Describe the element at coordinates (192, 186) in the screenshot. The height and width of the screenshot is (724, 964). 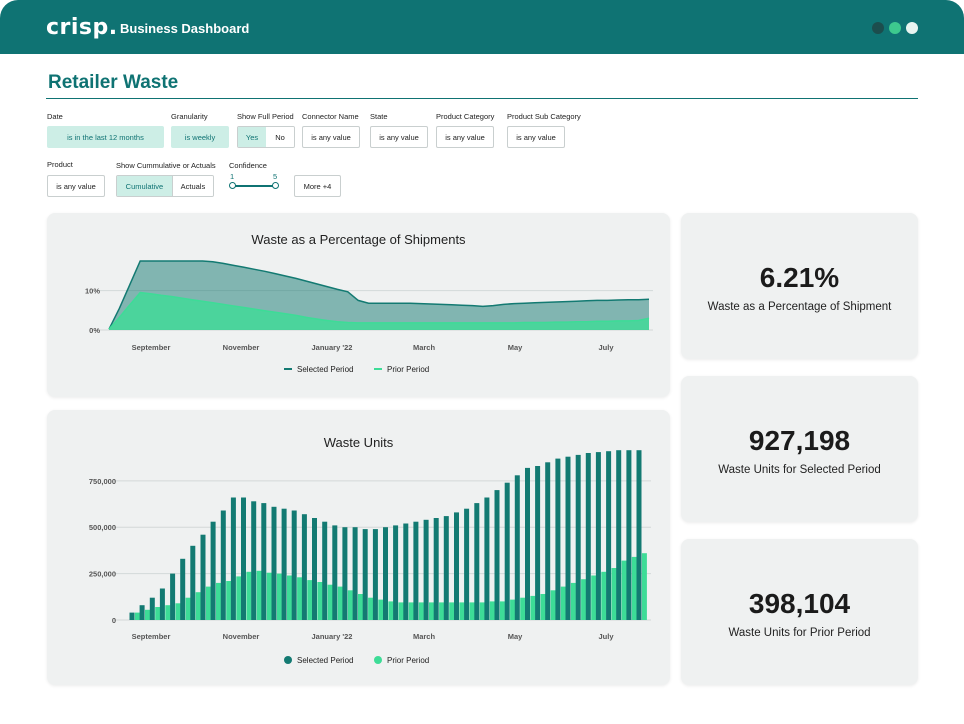
I see `actuals-option: Actuals` at that location.